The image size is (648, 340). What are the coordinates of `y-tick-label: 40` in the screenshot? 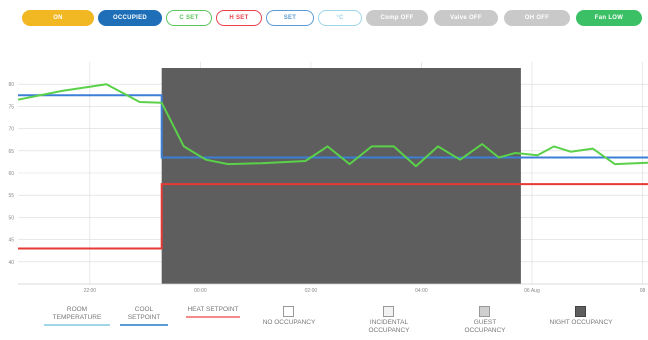 It's located at (11, 263).